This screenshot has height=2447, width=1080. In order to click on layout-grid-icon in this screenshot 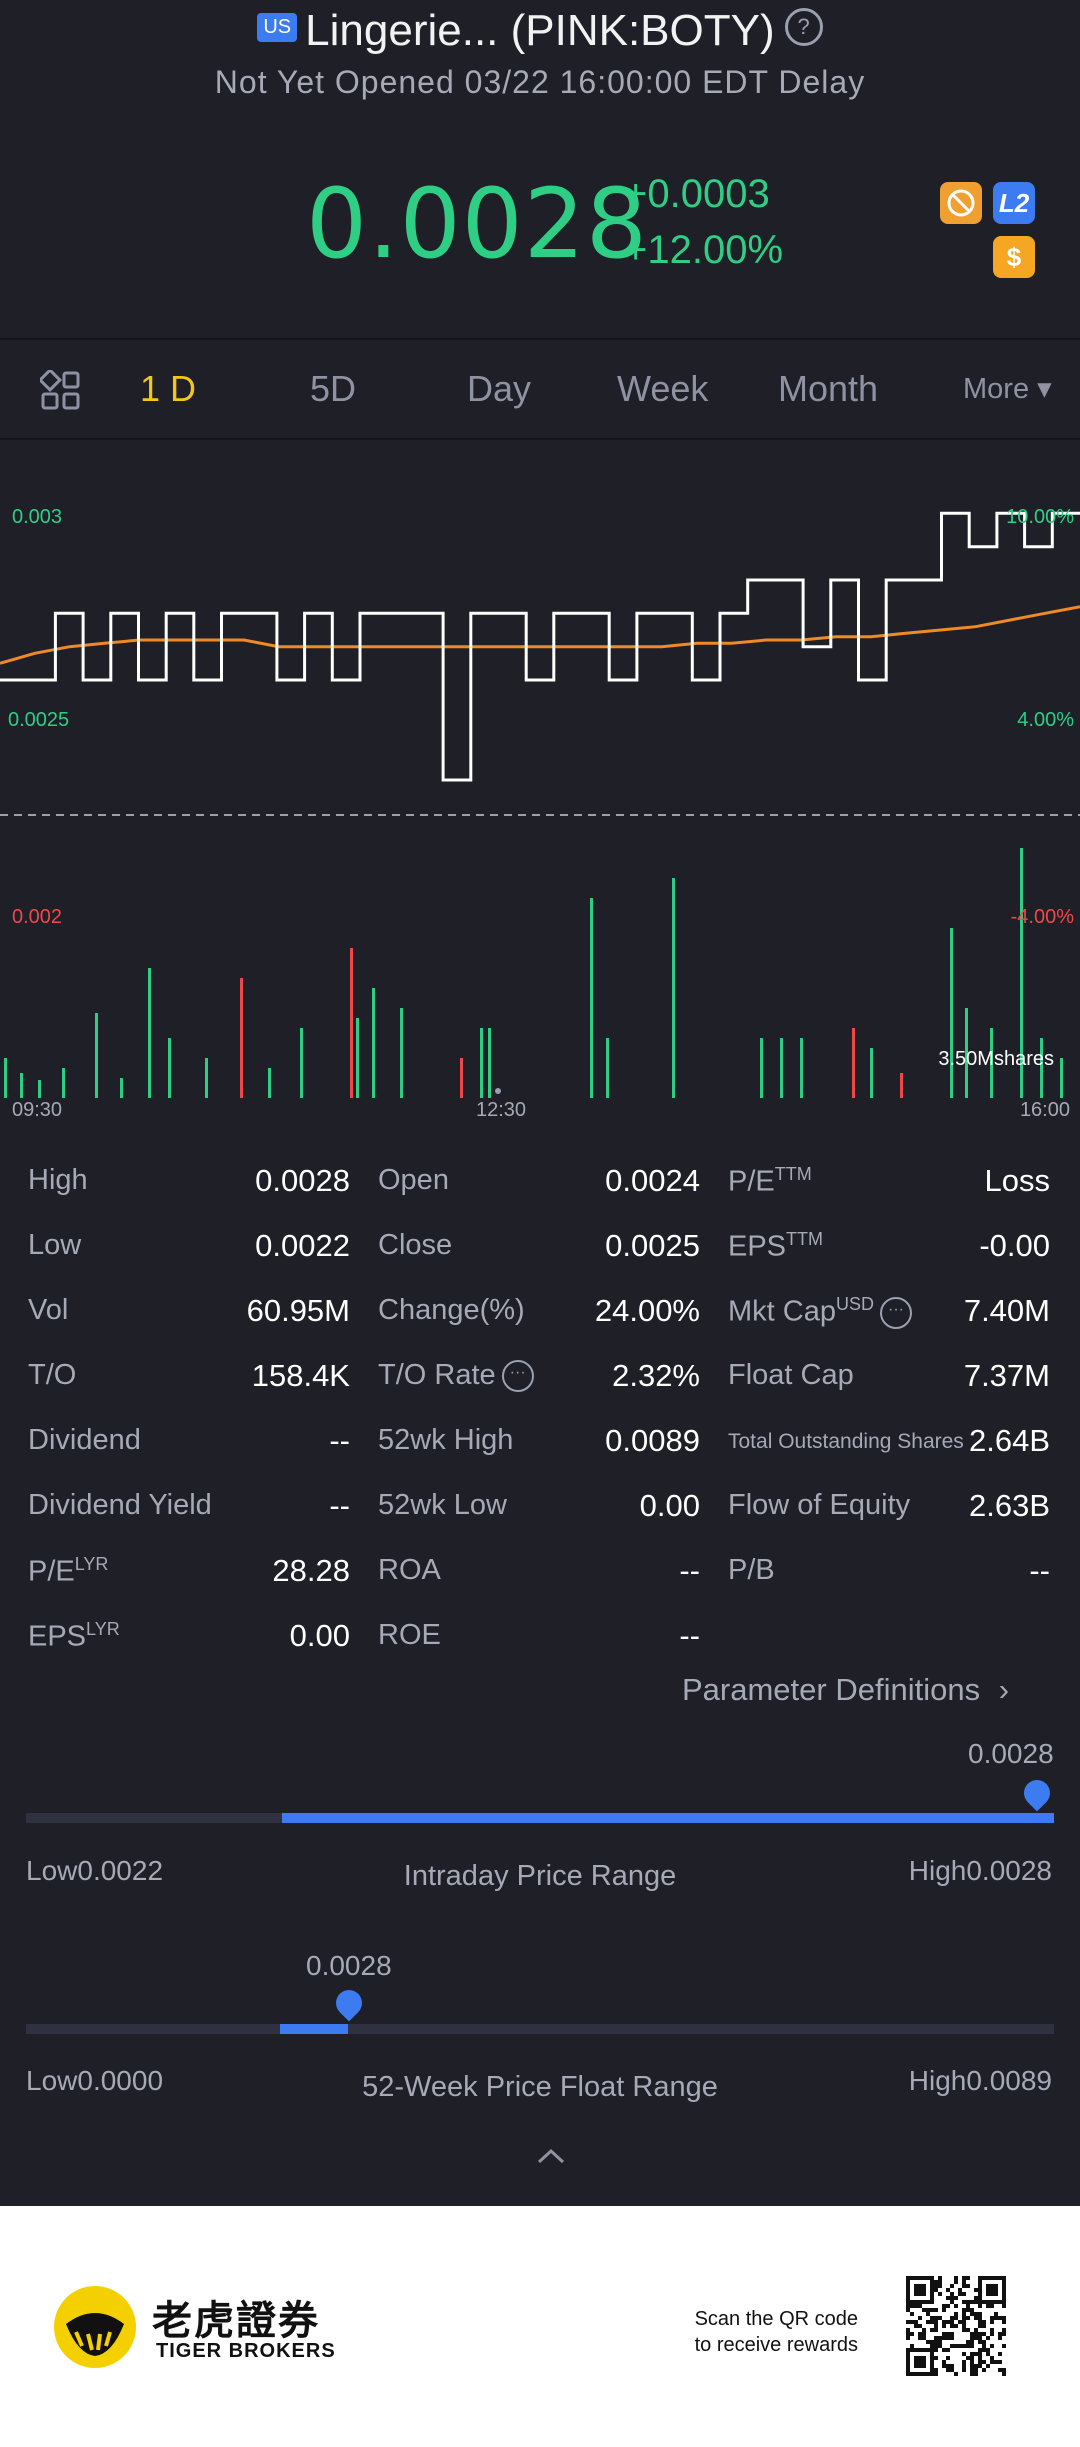, I will do `click(59, 389)`.